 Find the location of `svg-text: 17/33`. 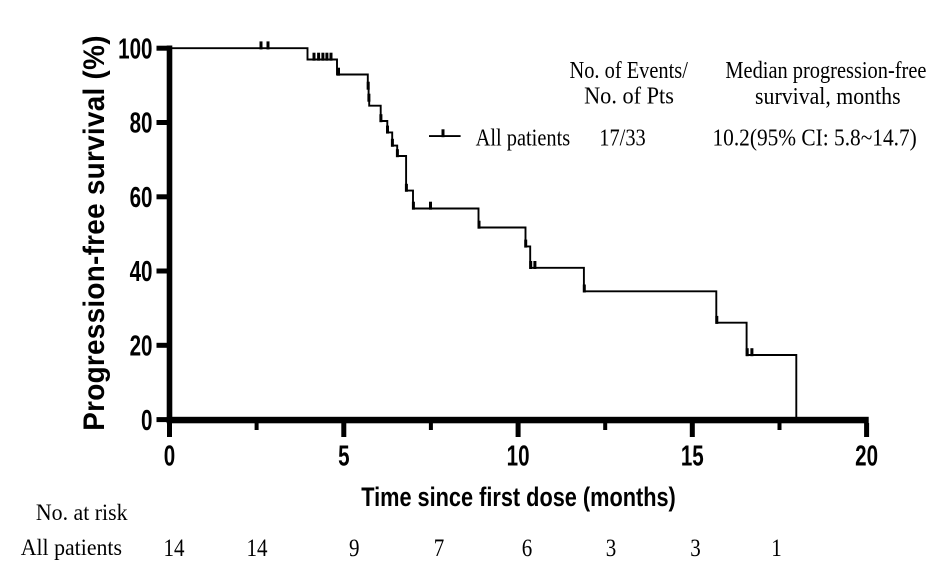

svg-text: 17/33 is located at coordinates (622, 137).